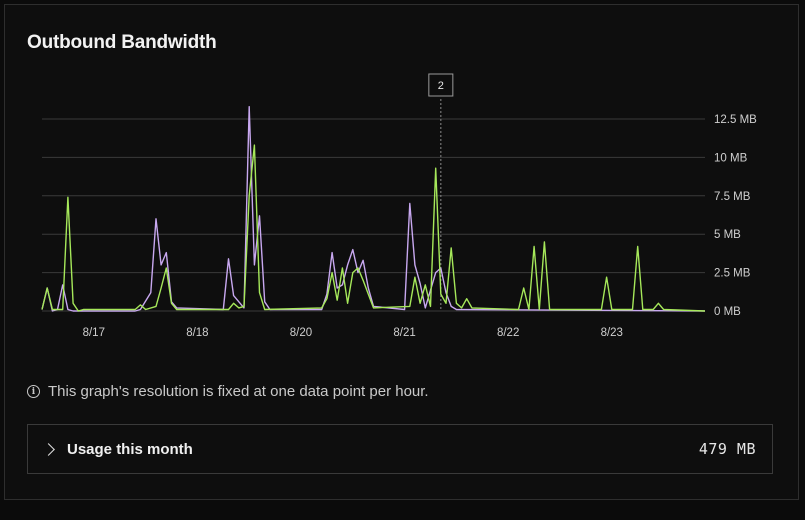  Describe the element at coordinates (731, 158) in the screenshot. I see `y-tick-label: 10 MB` at that location.